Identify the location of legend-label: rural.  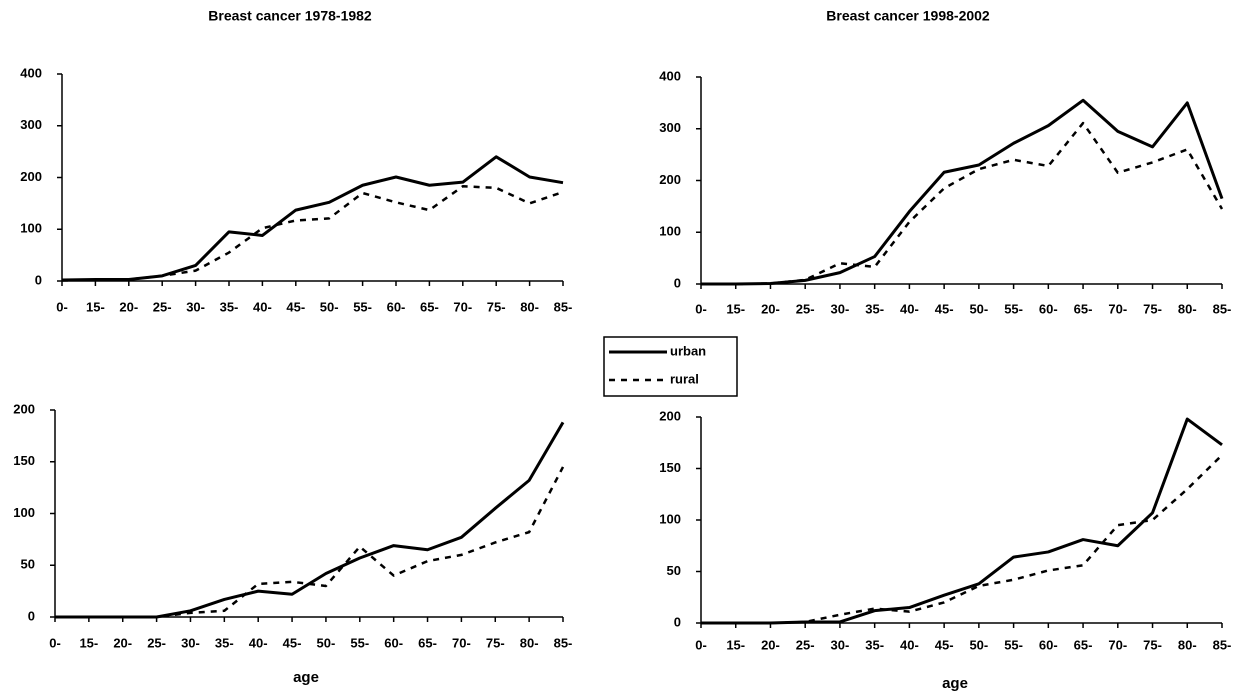
(684, 378).